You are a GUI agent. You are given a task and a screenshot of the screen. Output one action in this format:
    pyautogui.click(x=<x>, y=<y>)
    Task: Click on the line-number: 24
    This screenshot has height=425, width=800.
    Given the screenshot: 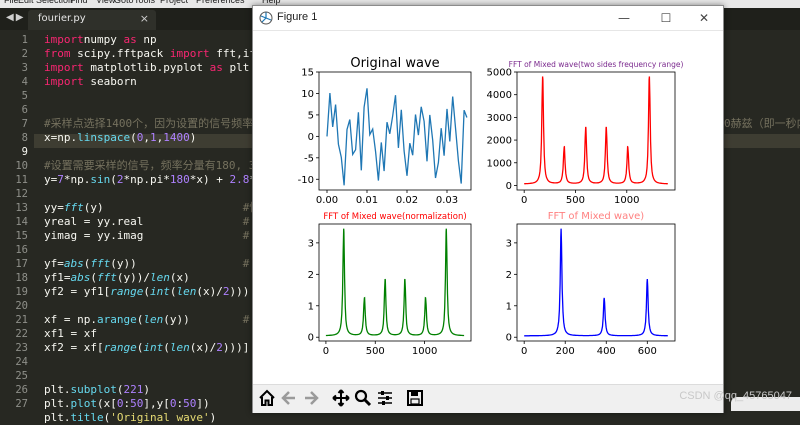 What is the action you would take?
    pyautogui.click(x=21, y=362)
    